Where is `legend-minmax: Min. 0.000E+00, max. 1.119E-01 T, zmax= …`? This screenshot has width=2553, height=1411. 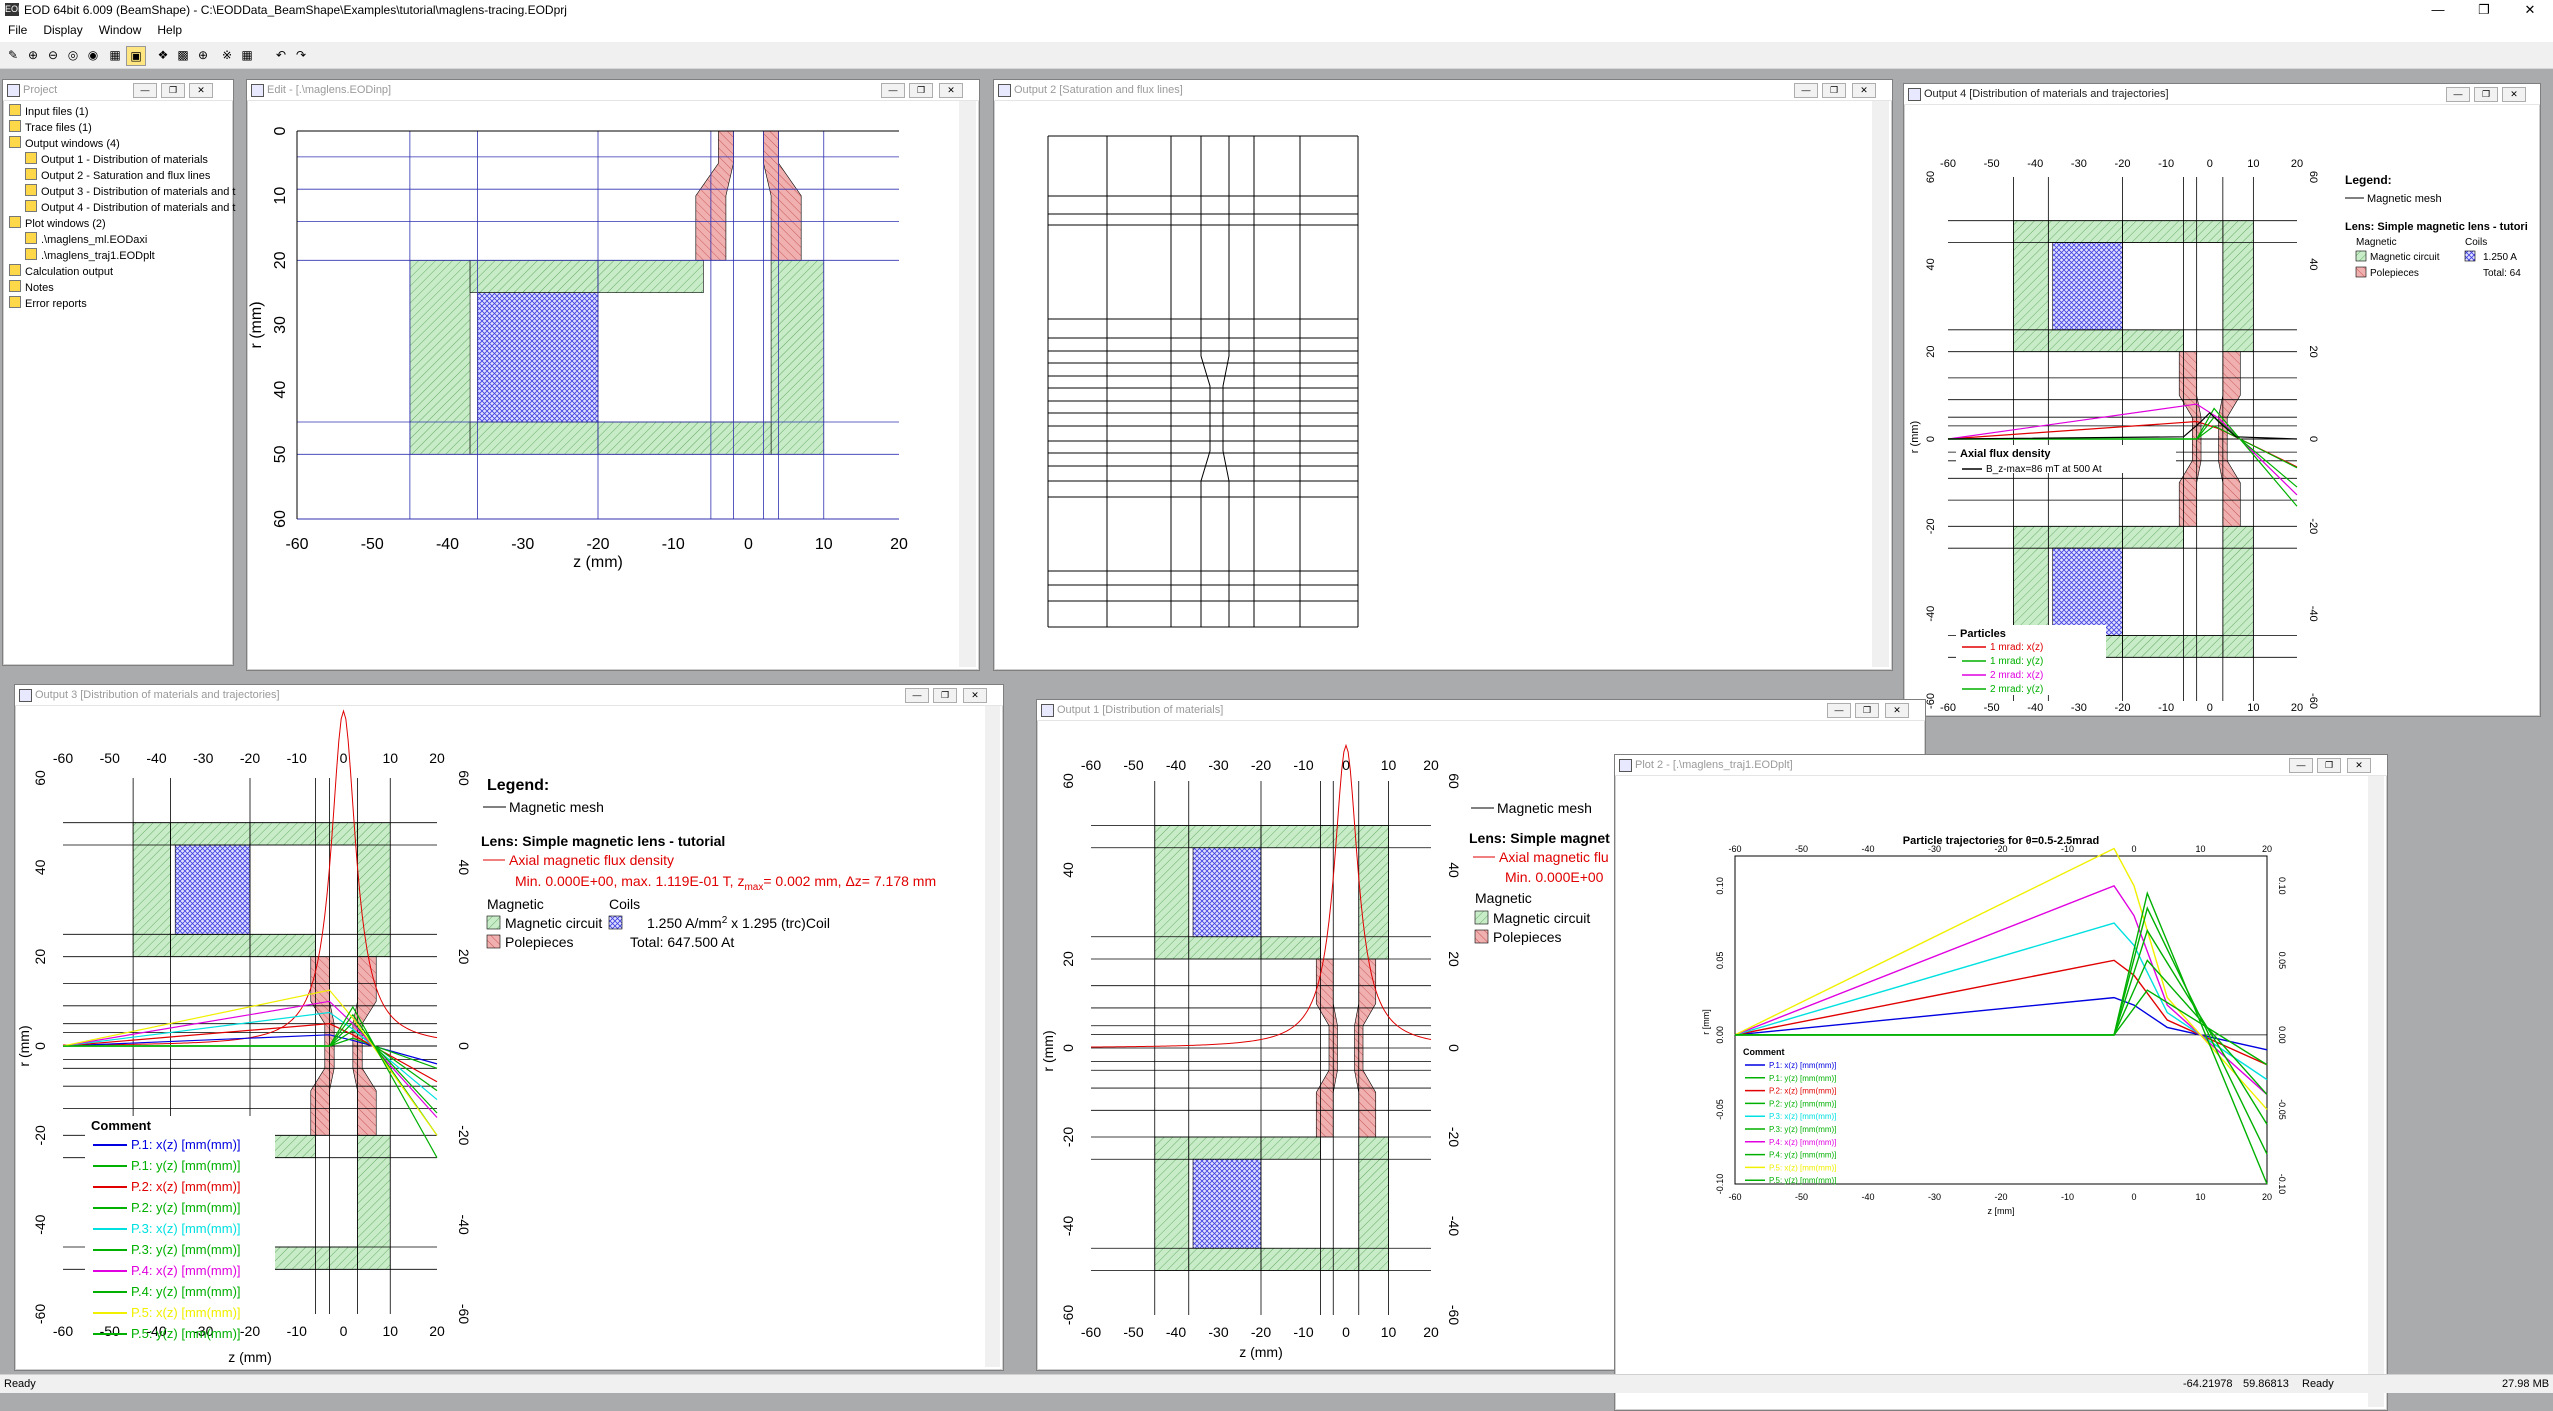
legend-minmax: Min. 0.000E+00, max. 1.119E-01 T, zmax= … is located at coordinates (725, 883).